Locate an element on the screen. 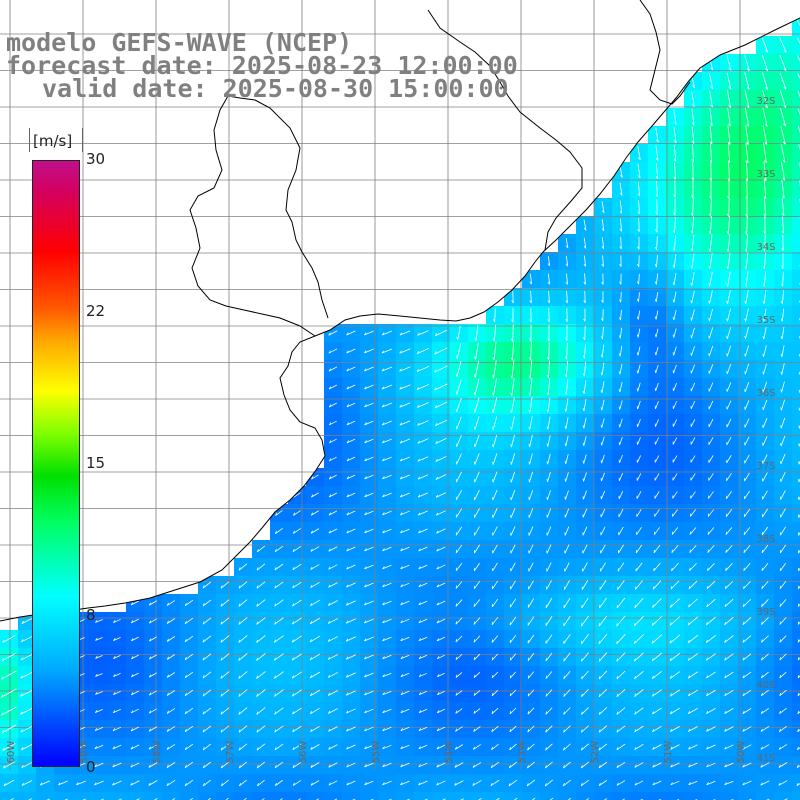 This screenshot has height=800, width=800. lon-label: 57W is located at coordinates (230, 752).